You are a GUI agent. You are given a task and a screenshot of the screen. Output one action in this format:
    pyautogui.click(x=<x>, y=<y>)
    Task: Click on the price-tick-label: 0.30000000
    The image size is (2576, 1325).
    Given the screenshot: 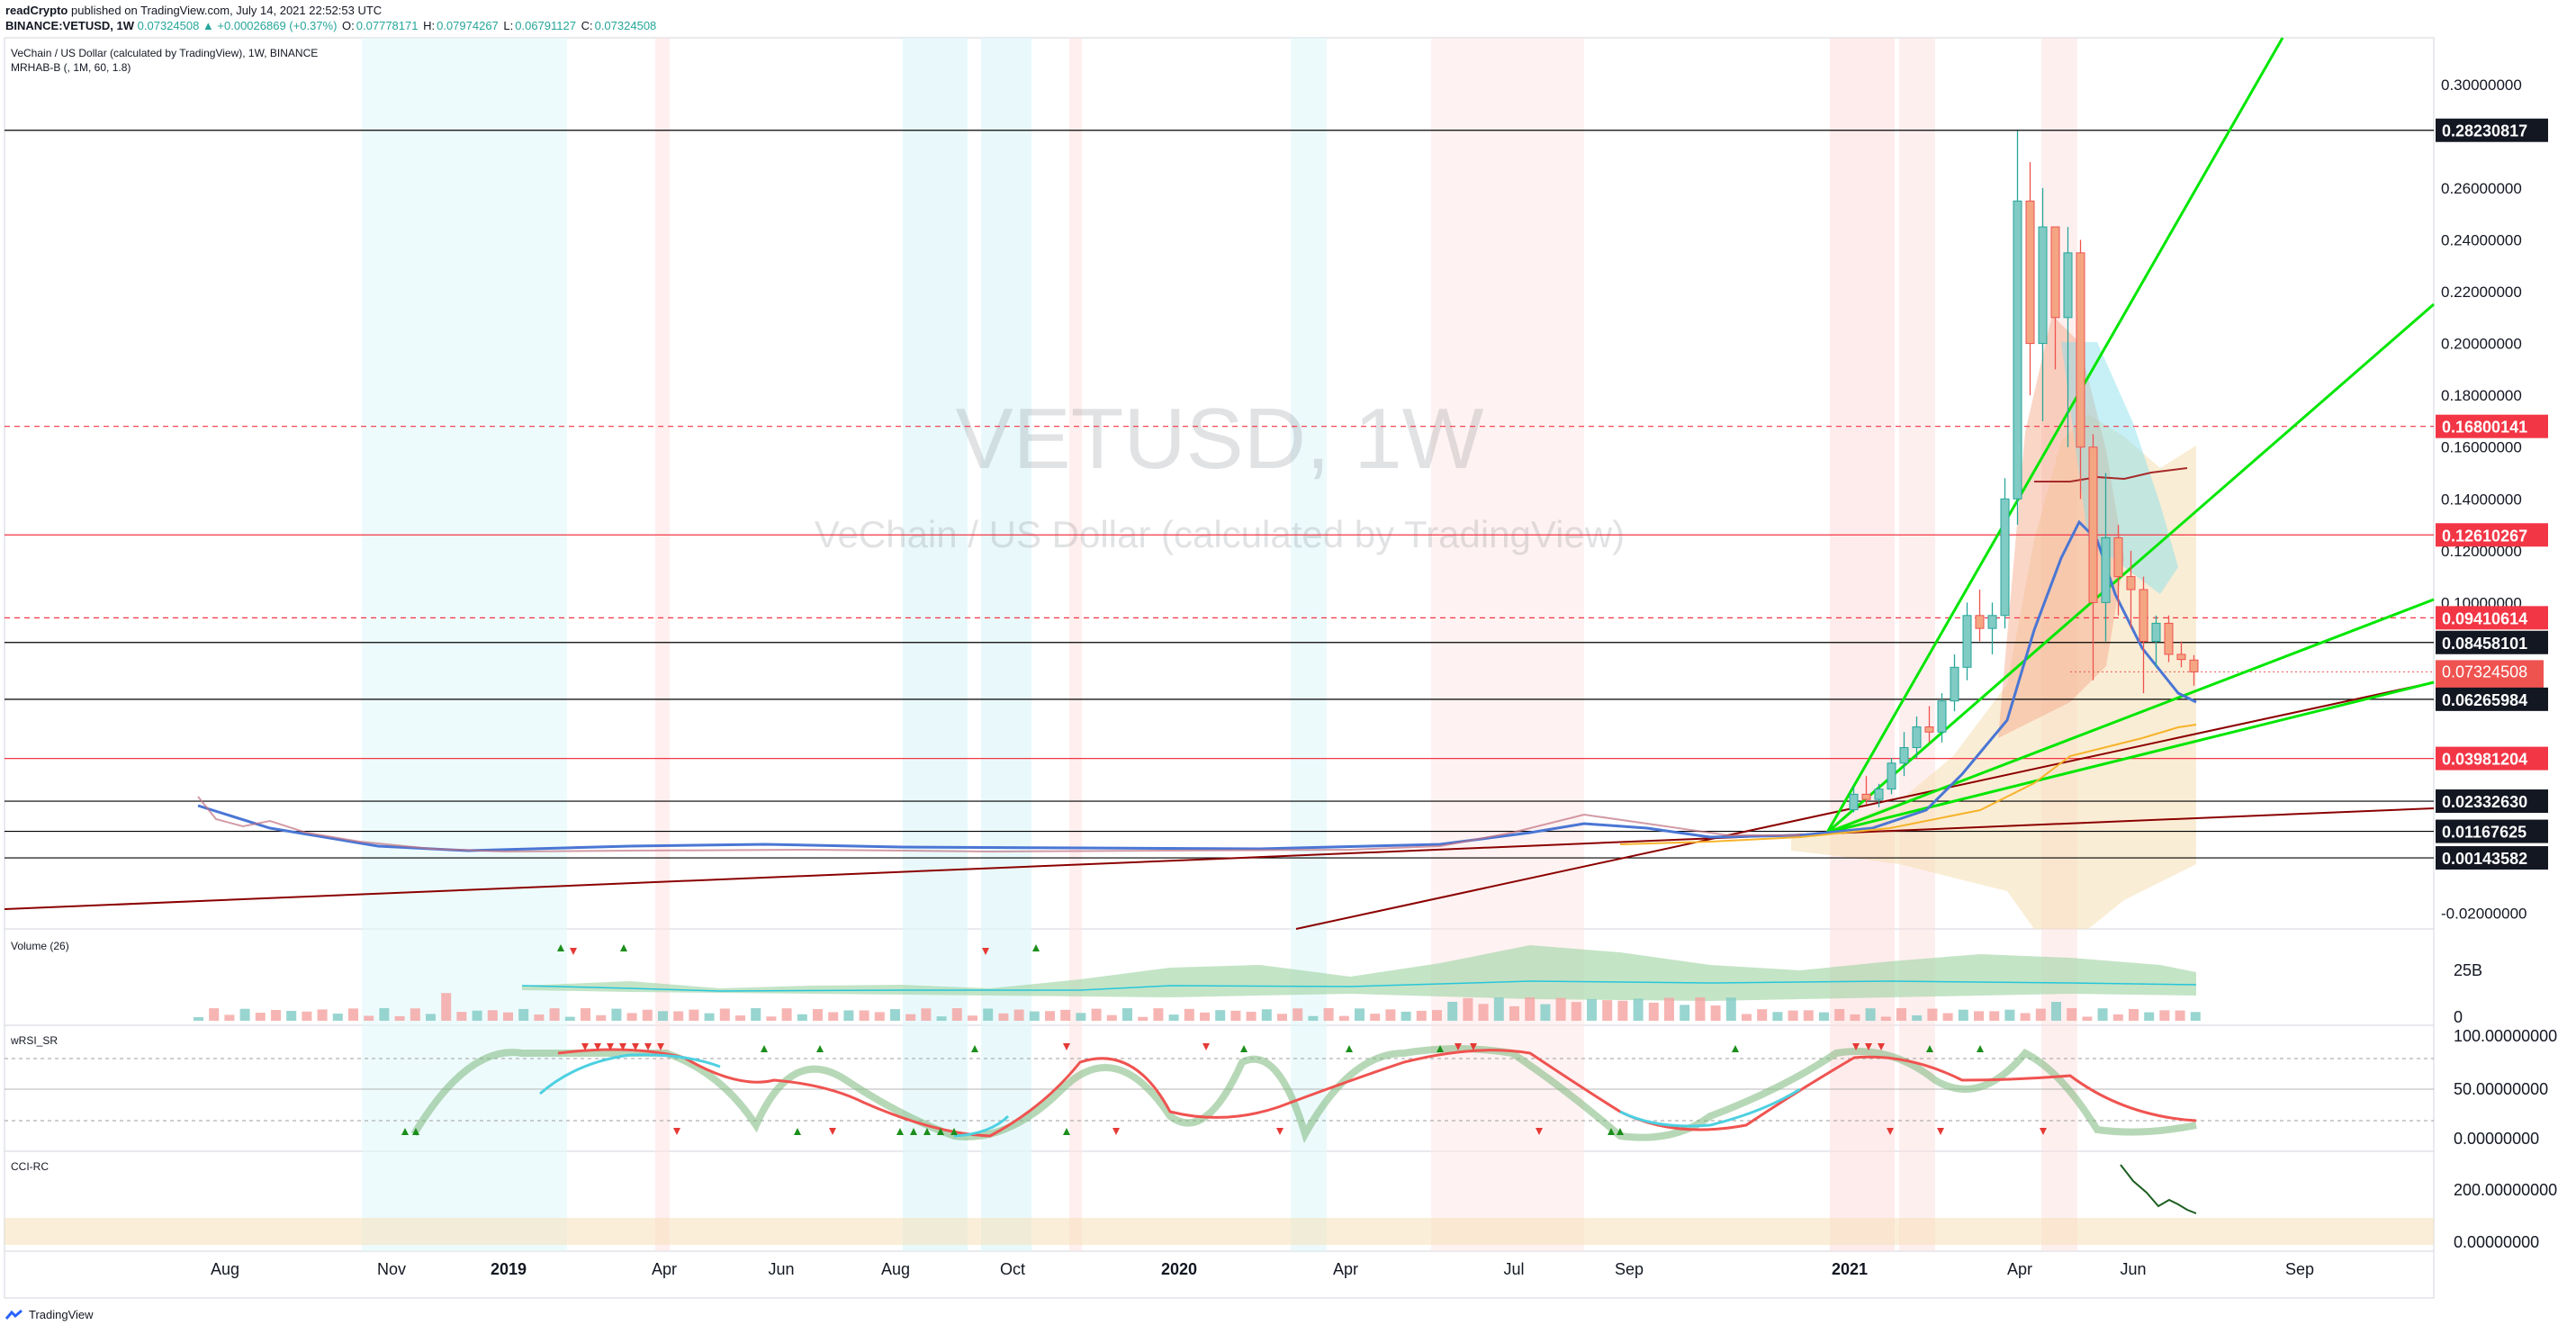 What is the action you would take?
    pyautogui.click(x=2481, y=85)
    